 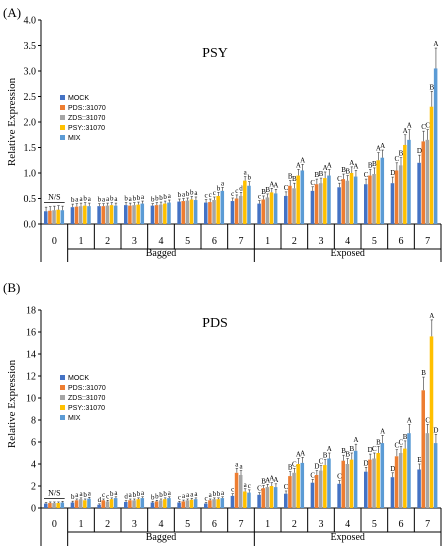 I want to click on x-tick-label: 2, so click(x=294, y=241).